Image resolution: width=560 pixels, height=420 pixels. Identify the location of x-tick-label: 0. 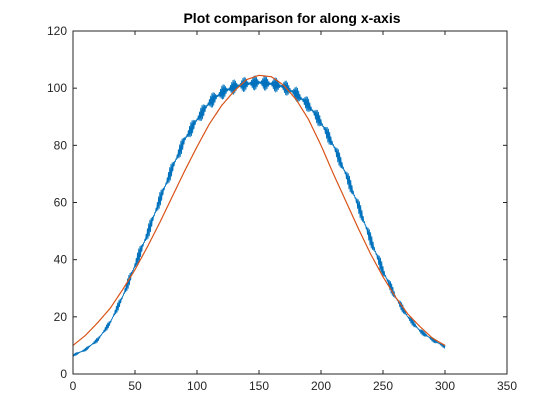
(73, 386).